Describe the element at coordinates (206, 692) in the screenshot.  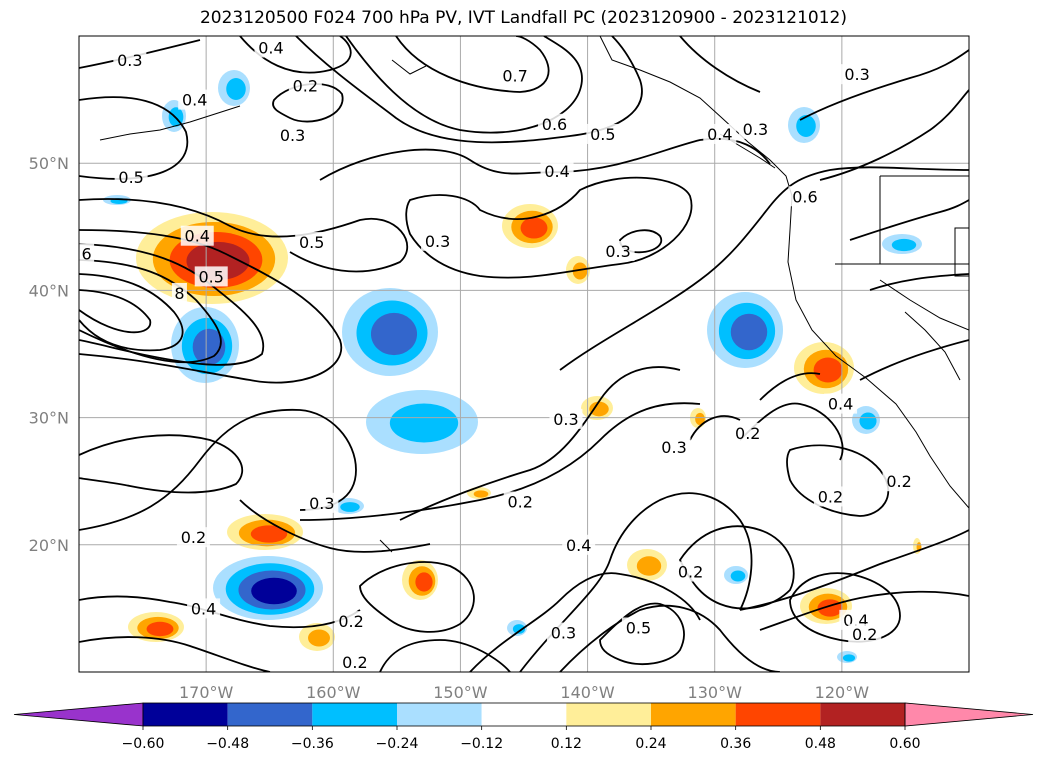
I see `lon-tick-label: 170°W` at that location.